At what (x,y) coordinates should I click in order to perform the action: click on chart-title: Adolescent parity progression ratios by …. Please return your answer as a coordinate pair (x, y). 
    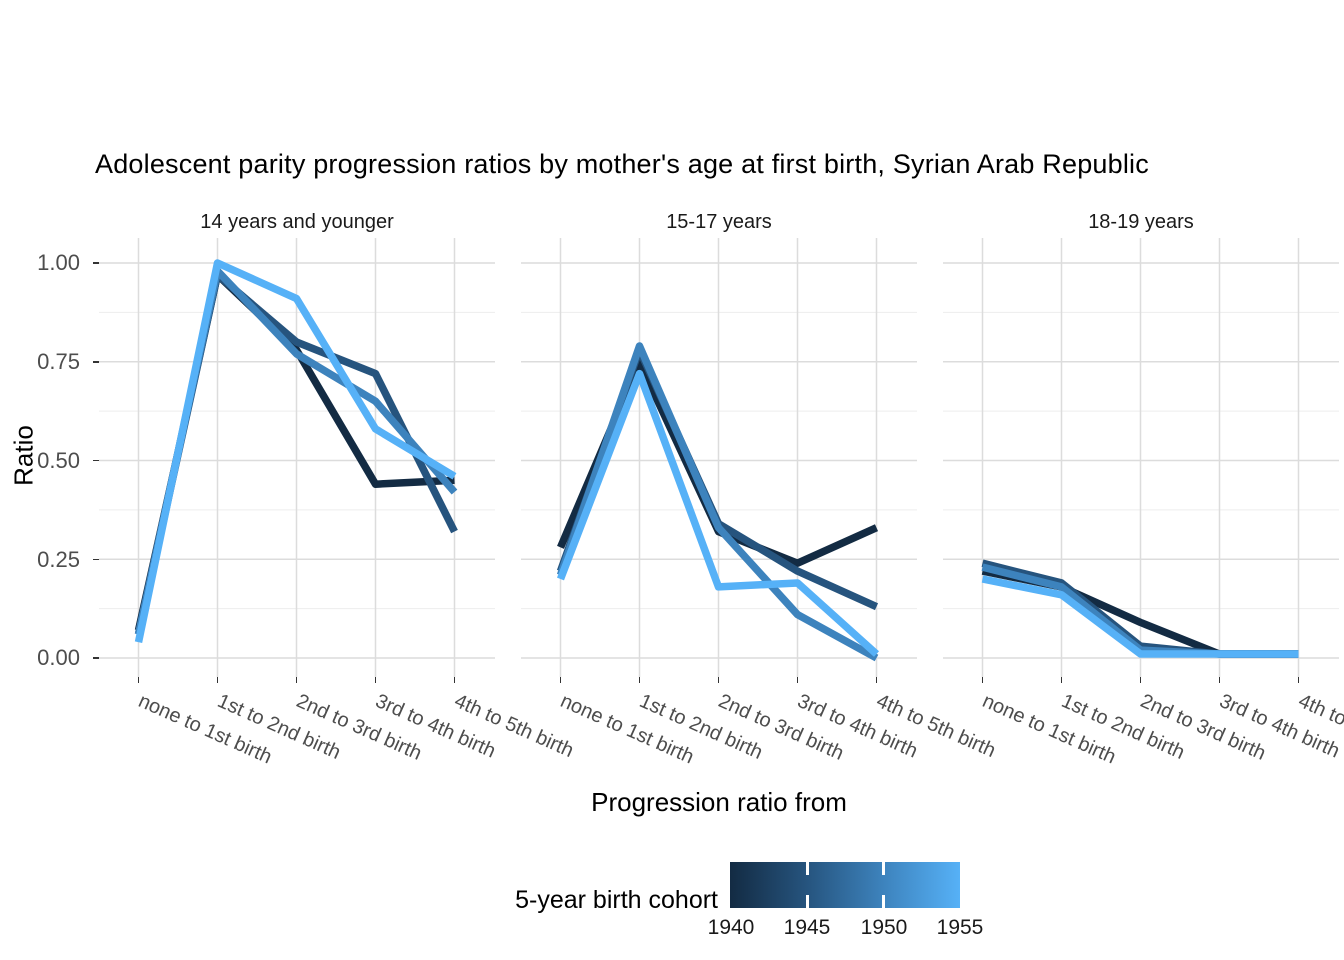
    Looking at the image, I should click on (622, 164).